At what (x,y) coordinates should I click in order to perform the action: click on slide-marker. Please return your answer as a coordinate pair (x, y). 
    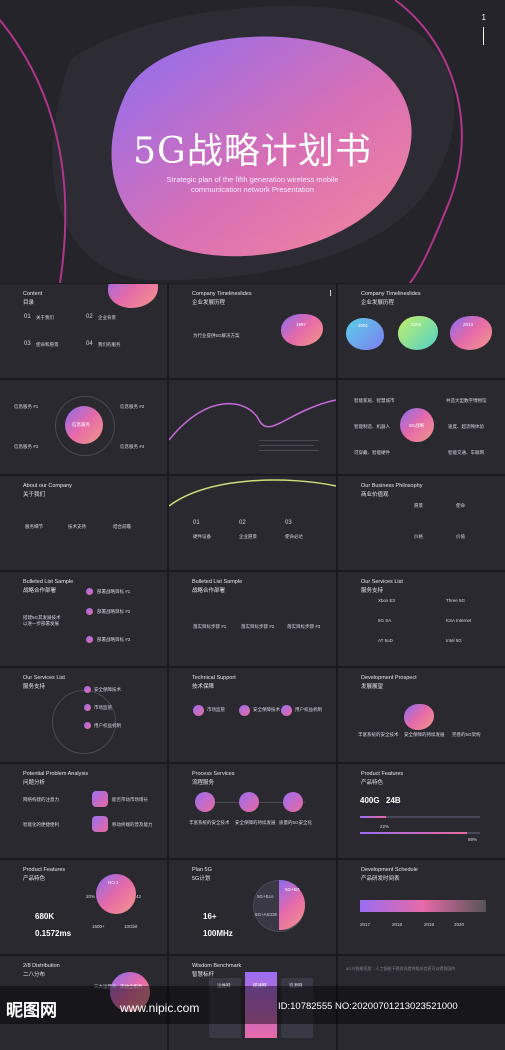
    Looking at the image, I should click on (330, 293).